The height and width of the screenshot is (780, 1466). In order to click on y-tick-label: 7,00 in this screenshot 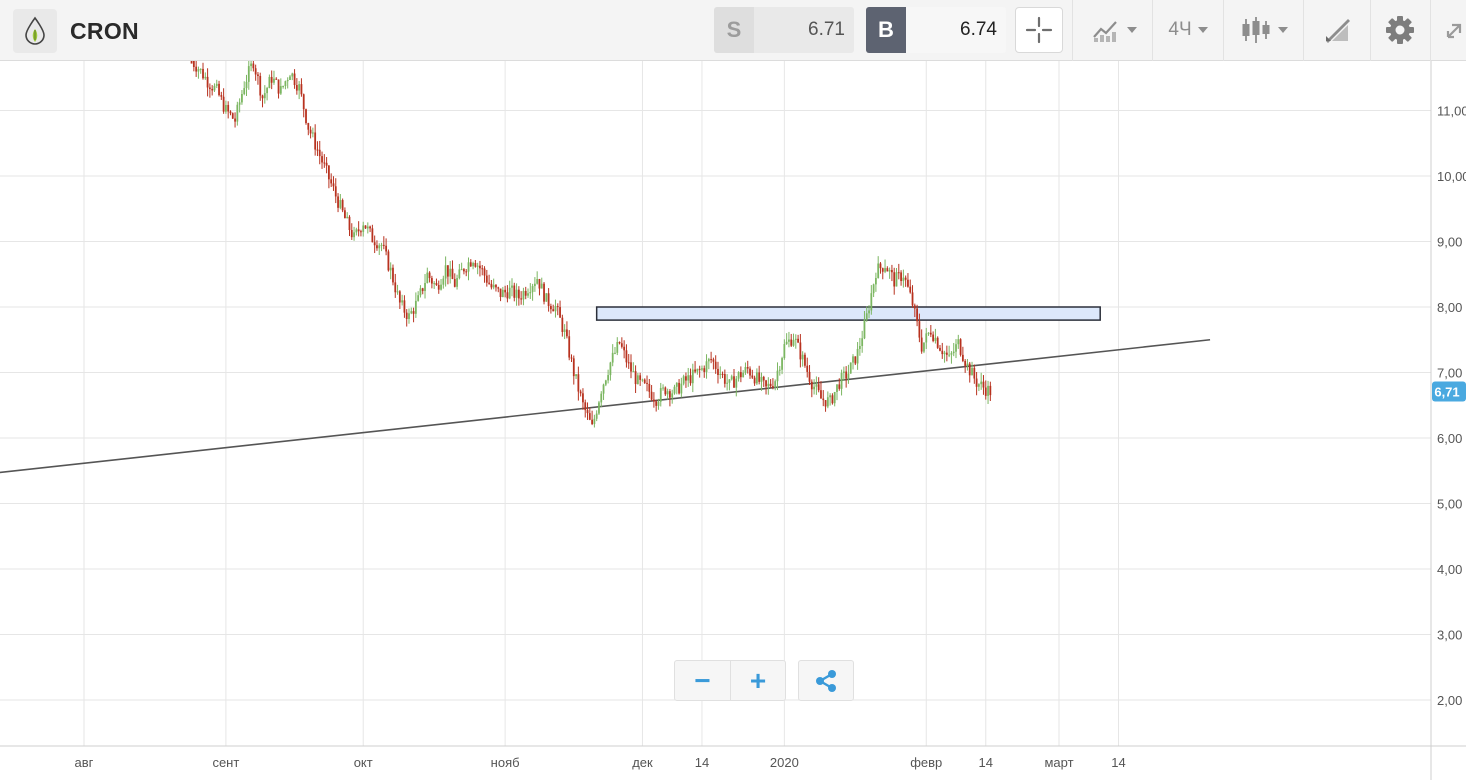, I will do `click(1449, 373)`.